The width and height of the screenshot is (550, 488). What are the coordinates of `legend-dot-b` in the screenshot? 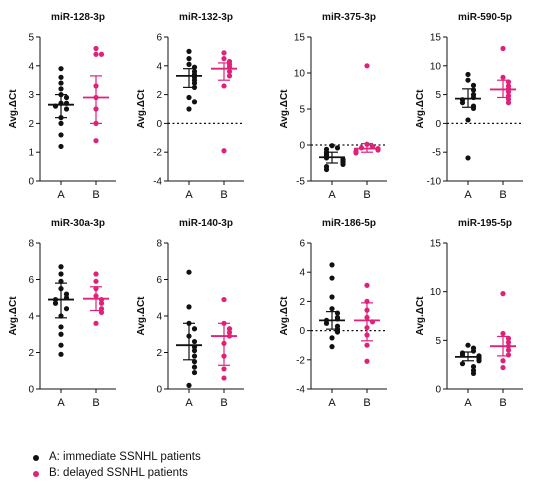 It's located at (36, 474).